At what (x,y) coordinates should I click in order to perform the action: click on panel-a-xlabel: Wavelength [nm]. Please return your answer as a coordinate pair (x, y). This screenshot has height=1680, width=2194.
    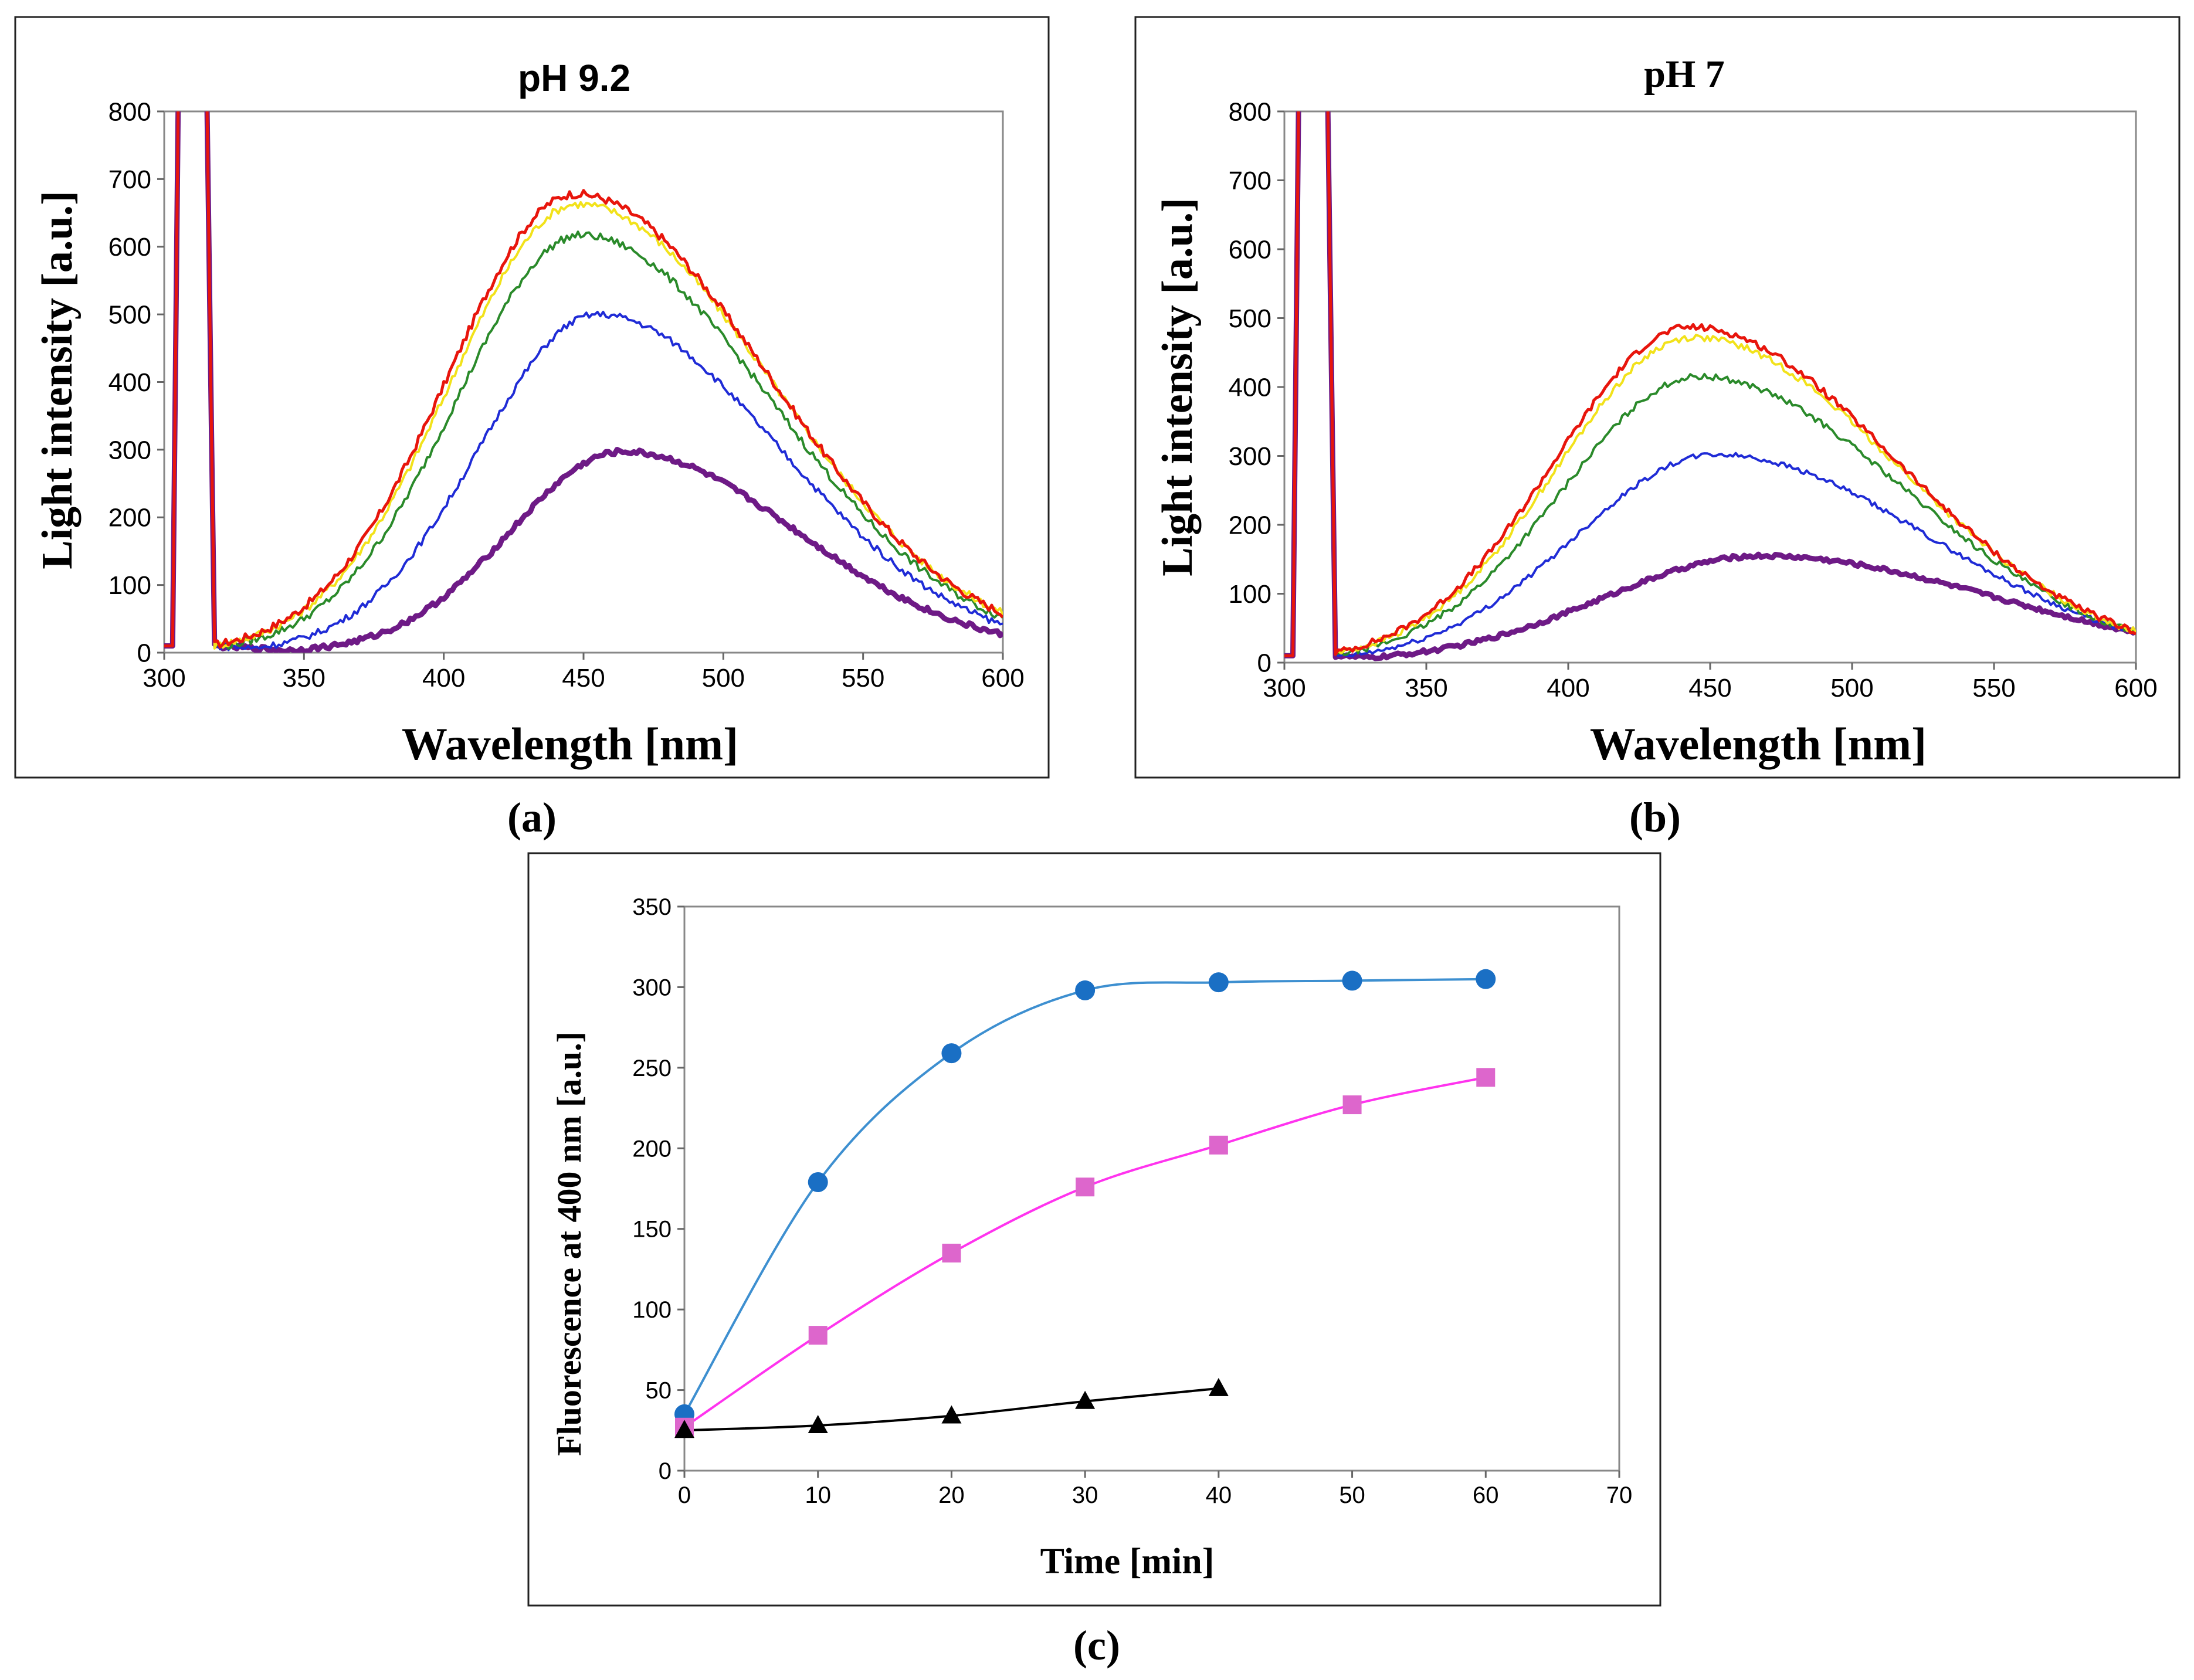
    Looking at the image, I should click on (570, 743).